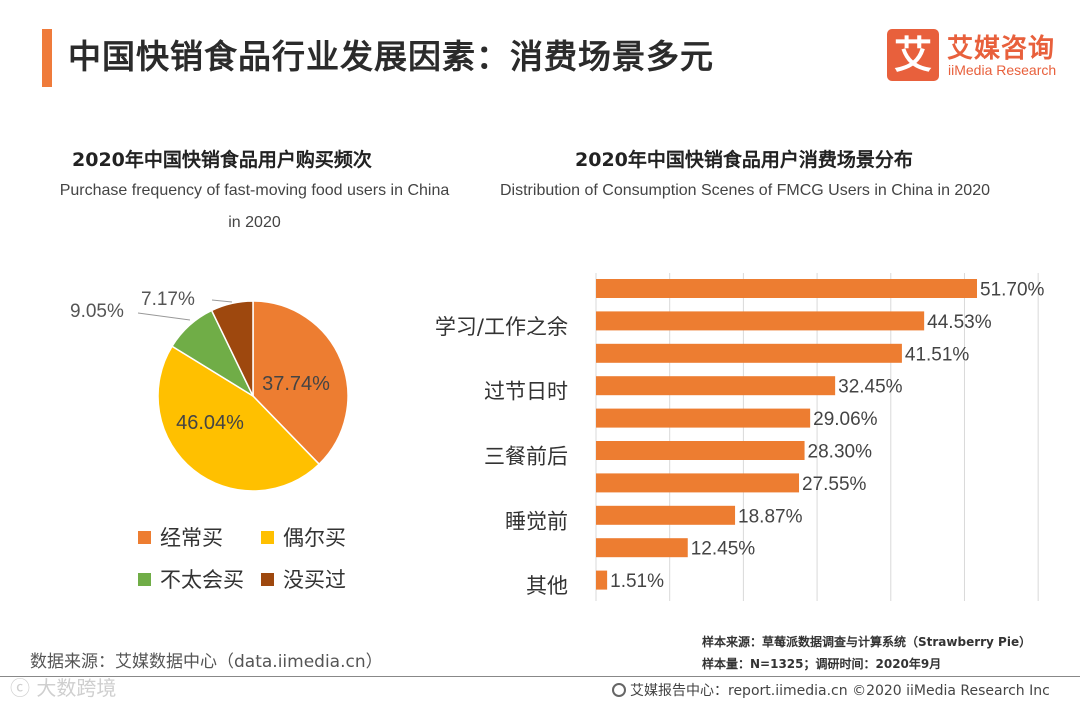 The height and width of the screenshot is (702, 1080). Describe the element at coordinates (267, 579) in the screenshot. I see `legend-swatch-never` at that location.